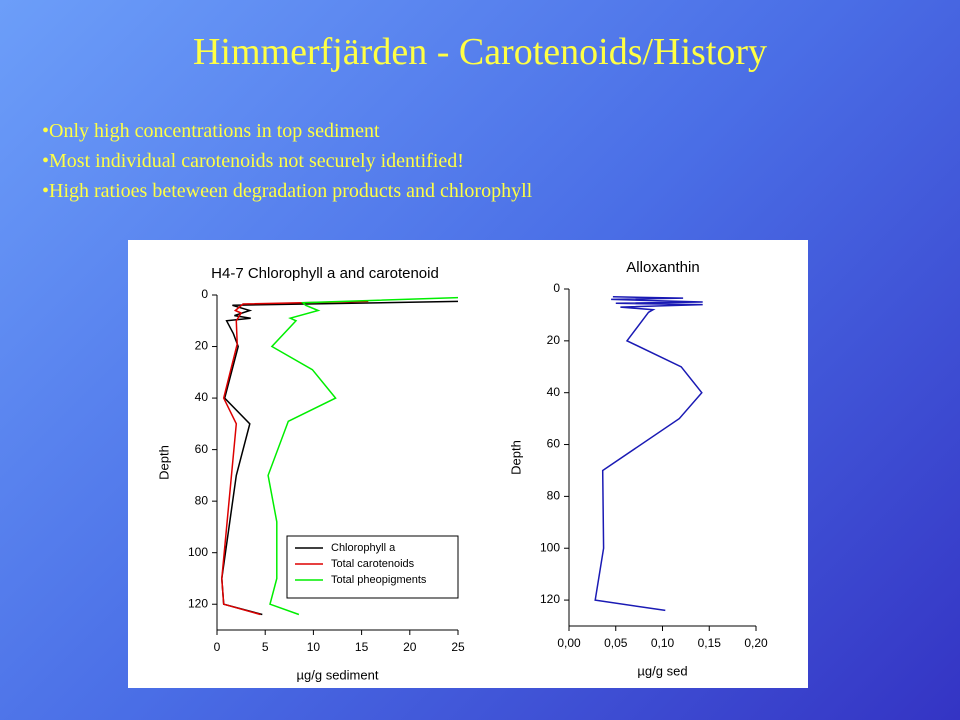  I want to click on x-tick-label: 0,05, so click(616, 643).